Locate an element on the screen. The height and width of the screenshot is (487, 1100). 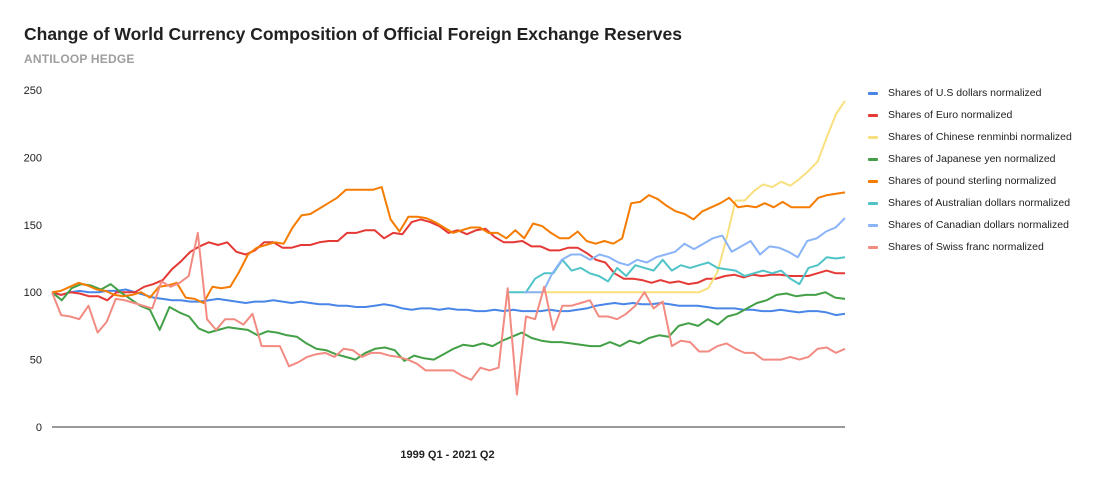
y-tick-label: 100 is located at coordinates (33, 293).